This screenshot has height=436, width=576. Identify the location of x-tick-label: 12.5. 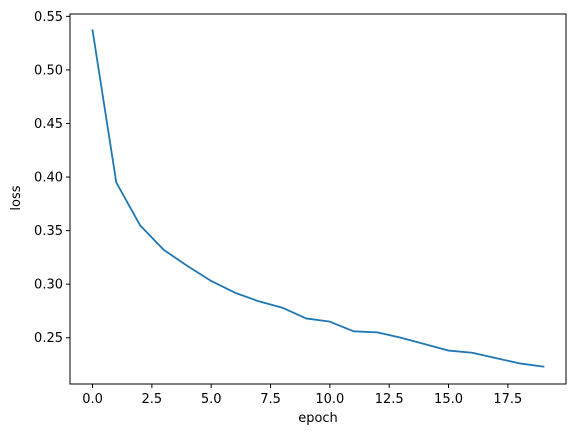
(389, 399).